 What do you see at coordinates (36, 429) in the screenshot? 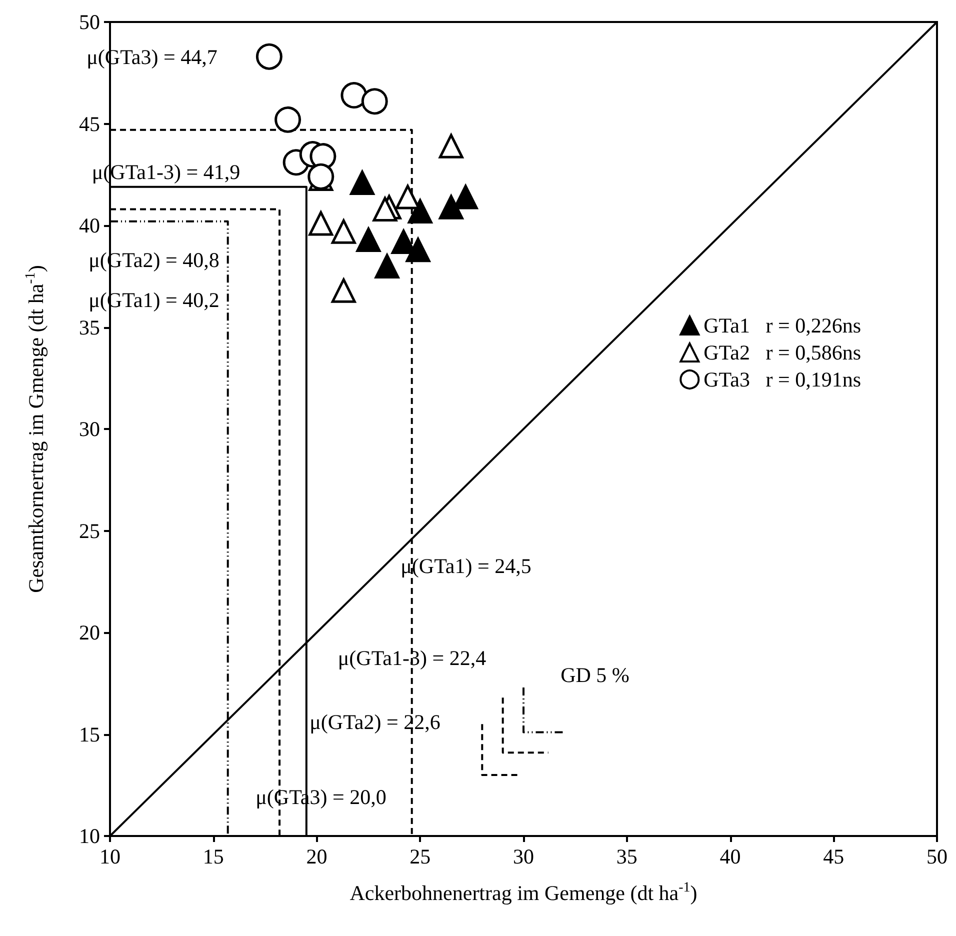
I see `y-axis-title: Gesamtkornertrag im Gmenge (dt ha-1)` at bounding box center [36, 429].